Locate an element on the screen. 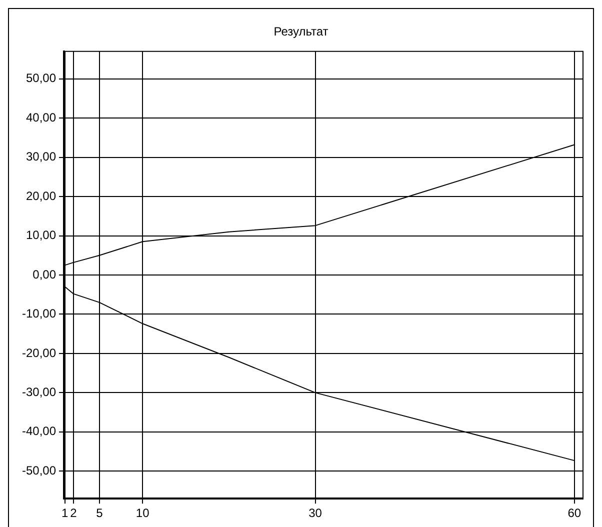  x-tick-label: 60 is located at coordinates (575, 513).